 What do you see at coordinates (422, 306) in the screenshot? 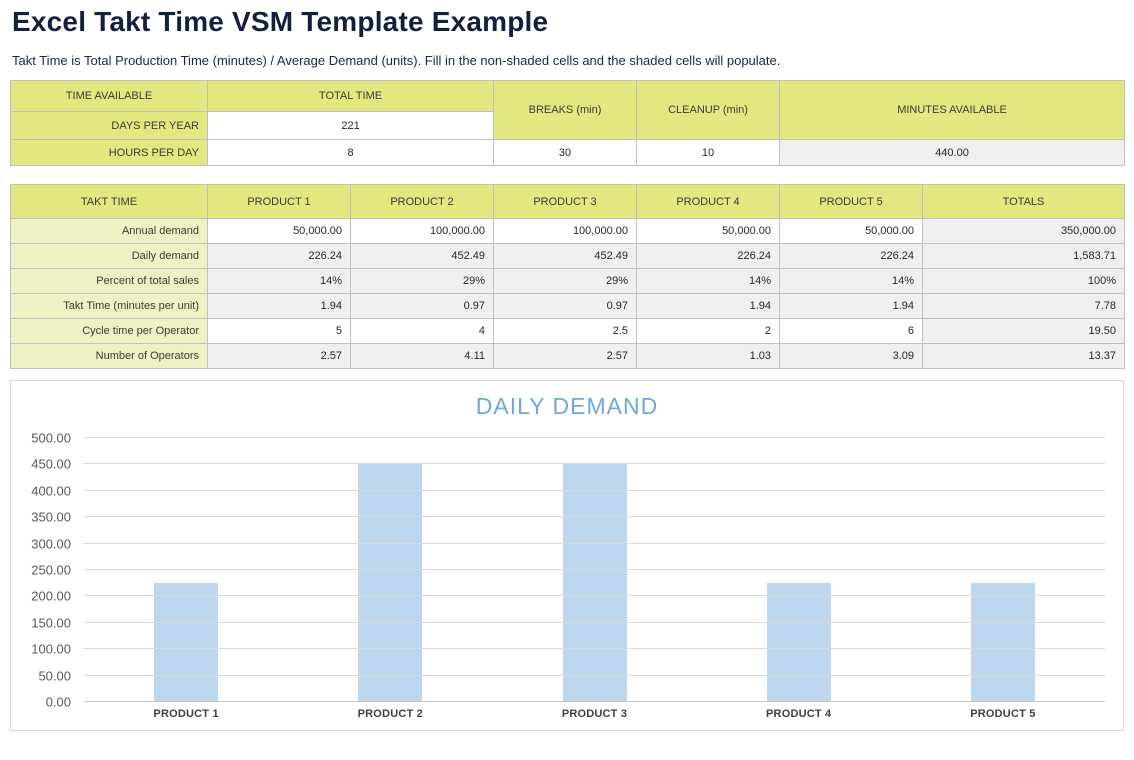
I see `takt-time-product-2: 0.97` at bounding box center [422, 306].